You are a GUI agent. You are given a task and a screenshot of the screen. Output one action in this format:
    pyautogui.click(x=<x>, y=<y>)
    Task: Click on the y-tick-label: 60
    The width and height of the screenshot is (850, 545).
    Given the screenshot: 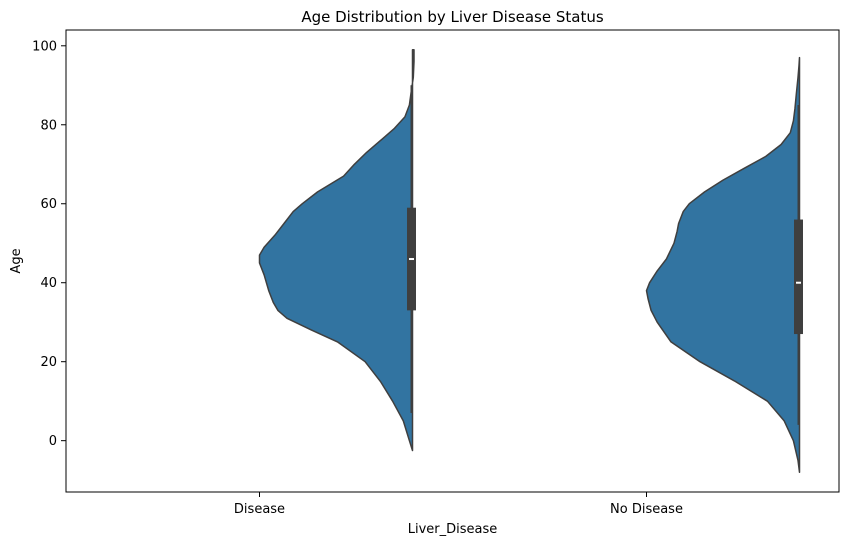 What is the action you would take?
    pyautogui.click(x=48, y=204)
    